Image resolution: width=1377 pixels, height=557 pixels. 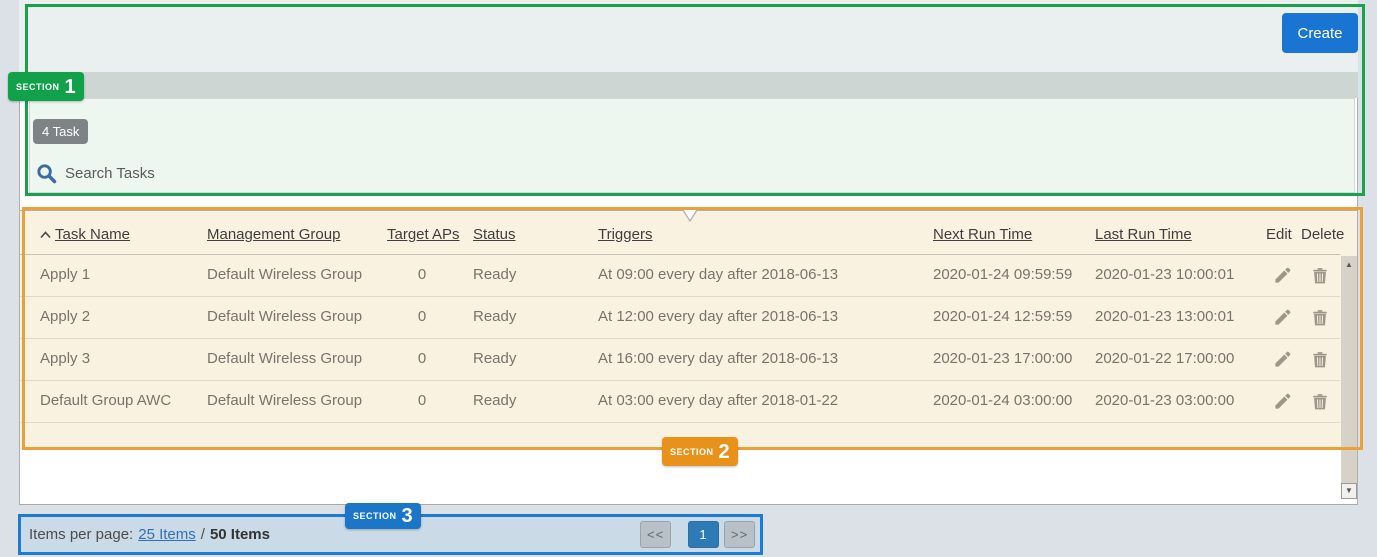 What do you see at coordinates (93, 234) in the screenshot?
I see `column-header-task-name: Task Name` at bounding box center [93, 234].